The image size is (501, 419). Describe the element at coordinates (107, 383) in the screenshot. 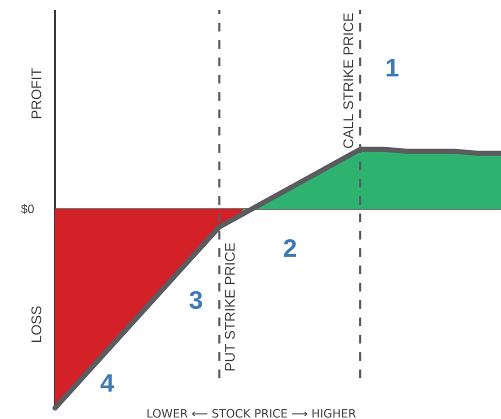

I see `annotation: 4` at that location.